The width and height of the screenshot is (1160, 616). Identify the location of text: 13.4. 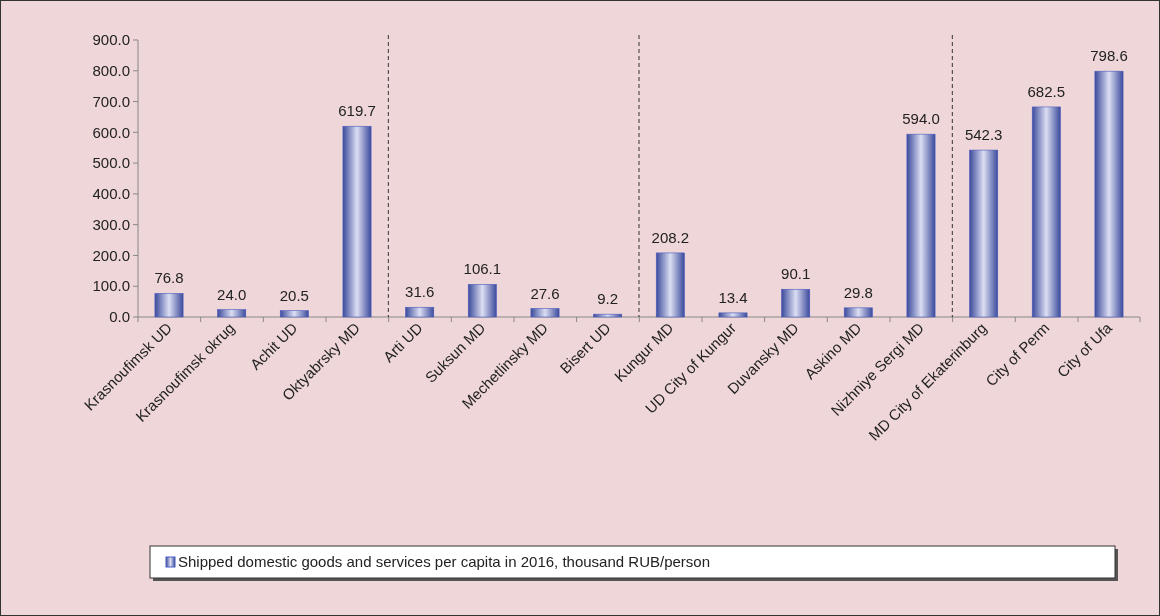
(733, 297).